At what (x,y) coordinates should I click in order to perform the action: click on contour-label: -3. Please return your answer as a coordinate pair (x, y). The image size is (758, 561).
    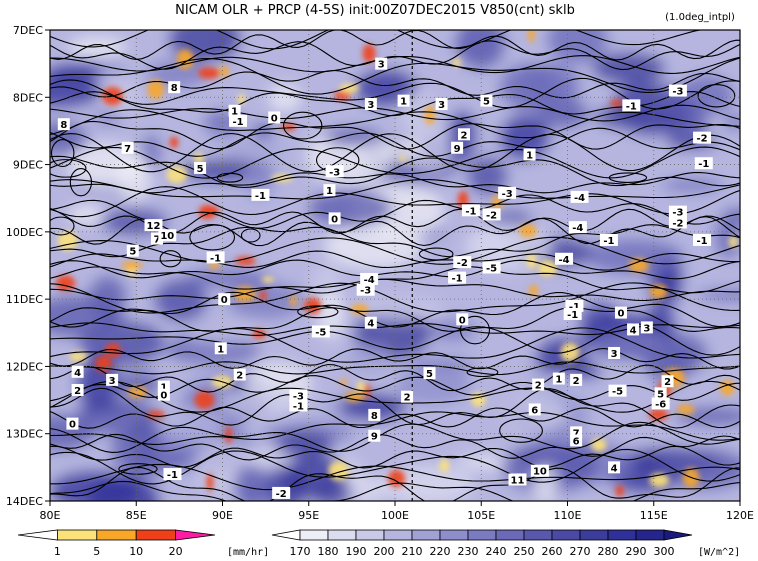
    Looking at the image, I should click on (298, 395).